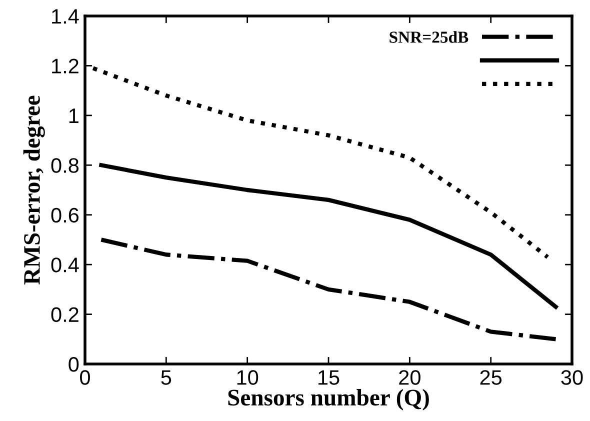 This screenshot has width=590, height=421. I want to click on x-tick-label: 15, so click(329, 377).